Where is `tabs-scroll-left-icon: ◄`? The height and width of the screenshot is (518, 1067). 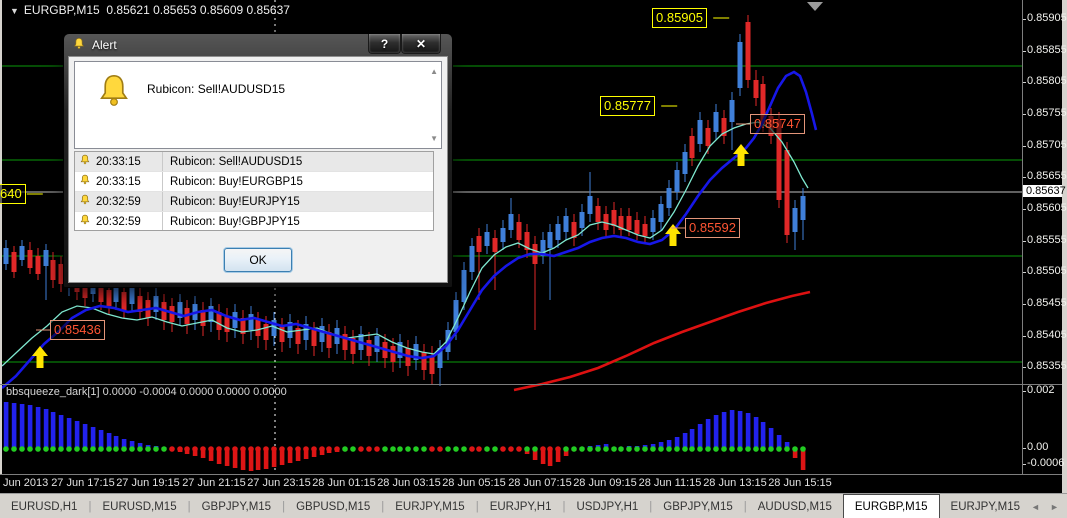 tabs-scroll-left-icon: ◄ is located at coordinates (1035, 506).